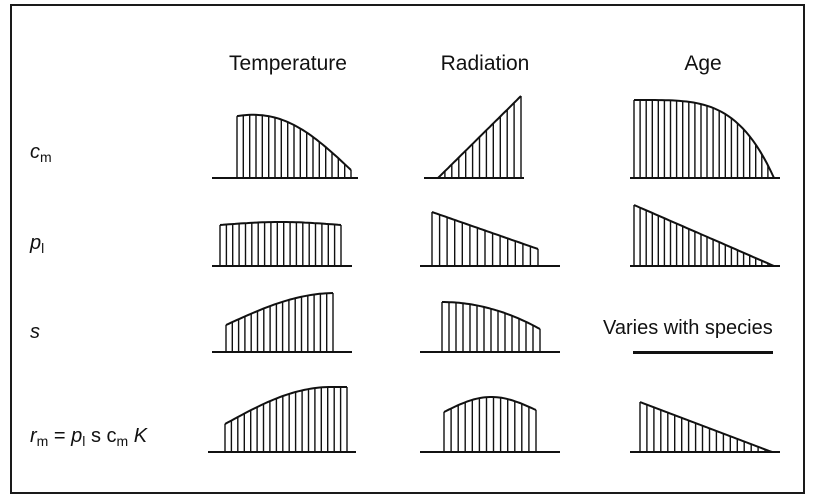 This screenshot has width=819, height=494. I want to click on panel-rm-radiation, so click(490, 424).